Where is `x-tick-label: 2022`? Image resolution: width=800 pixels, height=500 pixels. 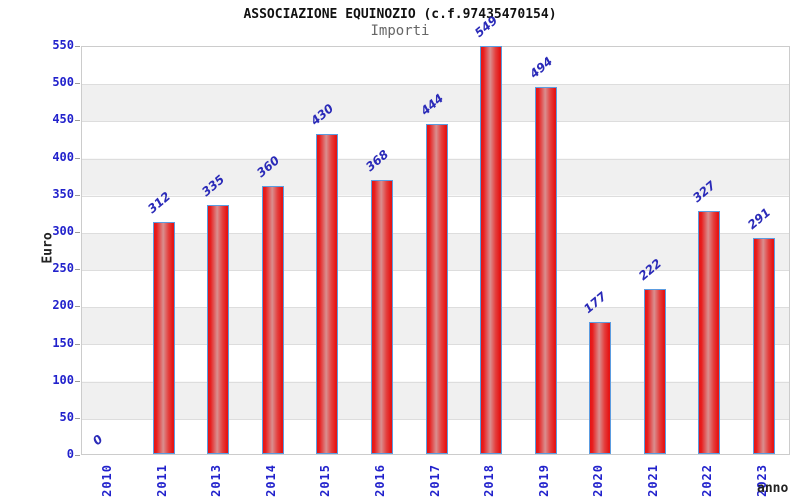
x-tick-label: 2022 is located at coordinates (707, 480).